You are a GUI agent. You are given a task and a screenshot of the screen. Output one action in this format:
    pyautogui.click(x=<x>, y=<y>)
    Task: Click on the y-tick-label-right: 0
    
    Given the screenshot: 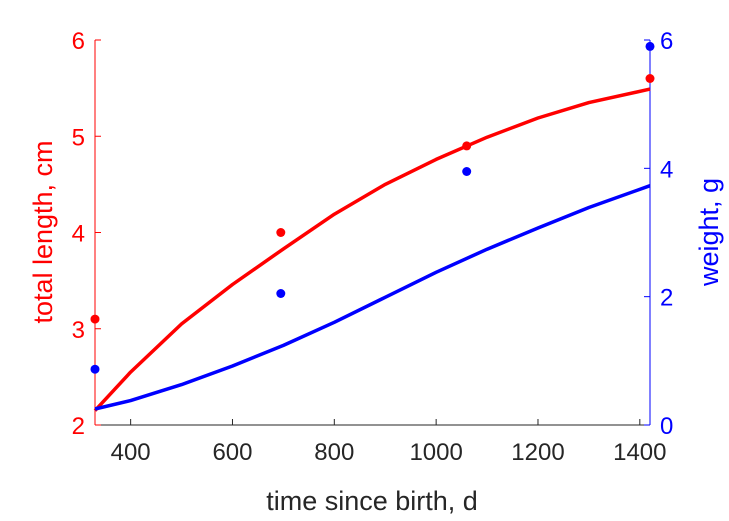 What is the action you would take?
    pyautogui.click(x=666, y=426)
    